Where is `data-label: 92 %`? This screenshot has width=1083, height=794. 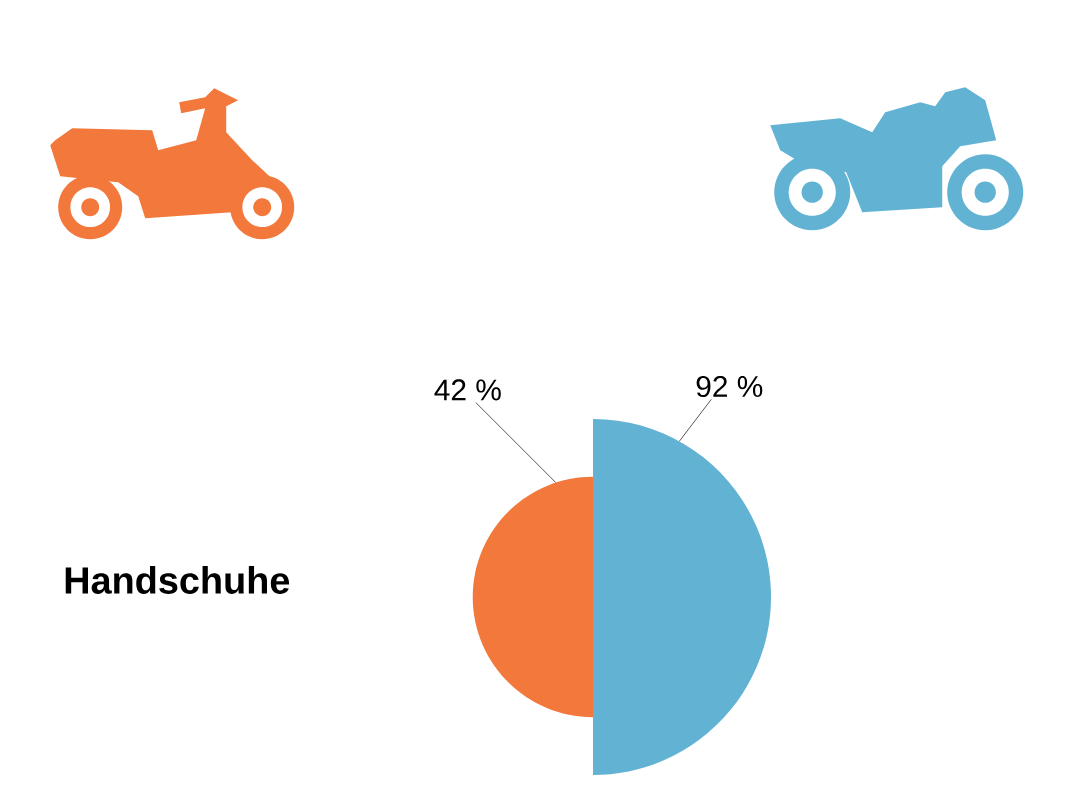
data-label: 92 % is located at coordinates (729, 386).